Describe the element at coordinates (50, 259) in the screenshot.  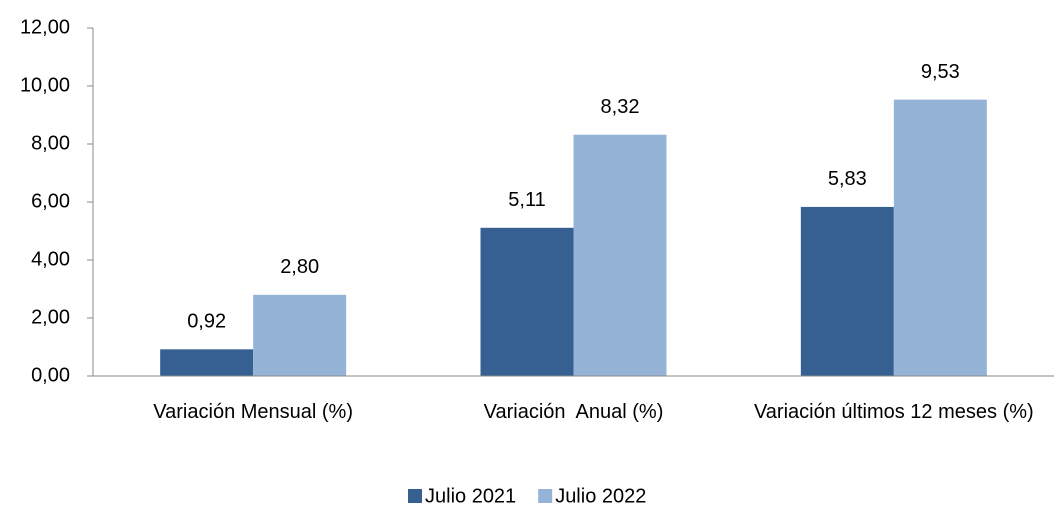
I see `y-tick-label: 4,00` at that location.